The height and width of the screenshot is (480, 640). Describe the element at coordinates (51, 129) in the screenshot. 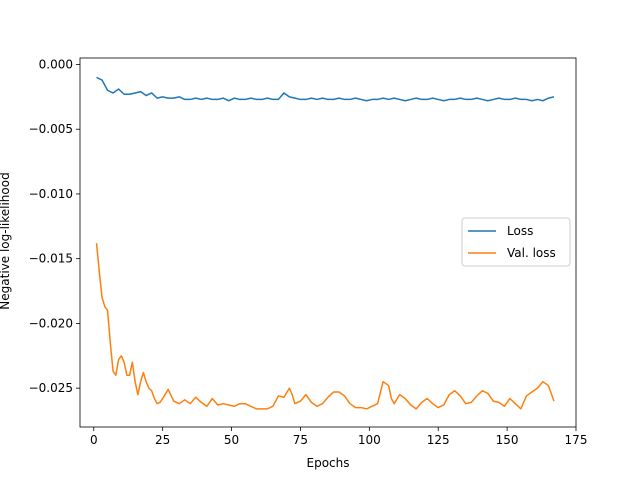

I see `y-tick-label: −0.005` at that location.